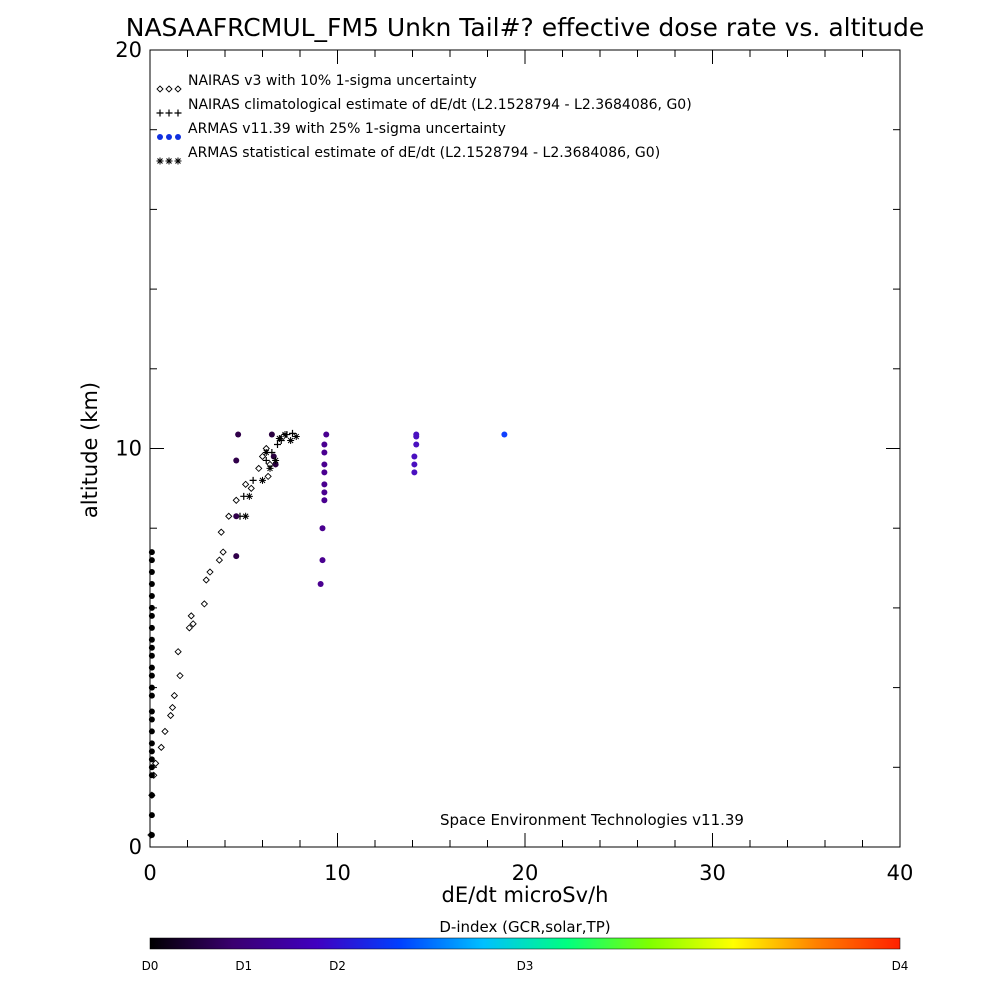 This screenshot has width=1000, height=1000. I want to click on y-tick-label: 10, so click(128, 449).